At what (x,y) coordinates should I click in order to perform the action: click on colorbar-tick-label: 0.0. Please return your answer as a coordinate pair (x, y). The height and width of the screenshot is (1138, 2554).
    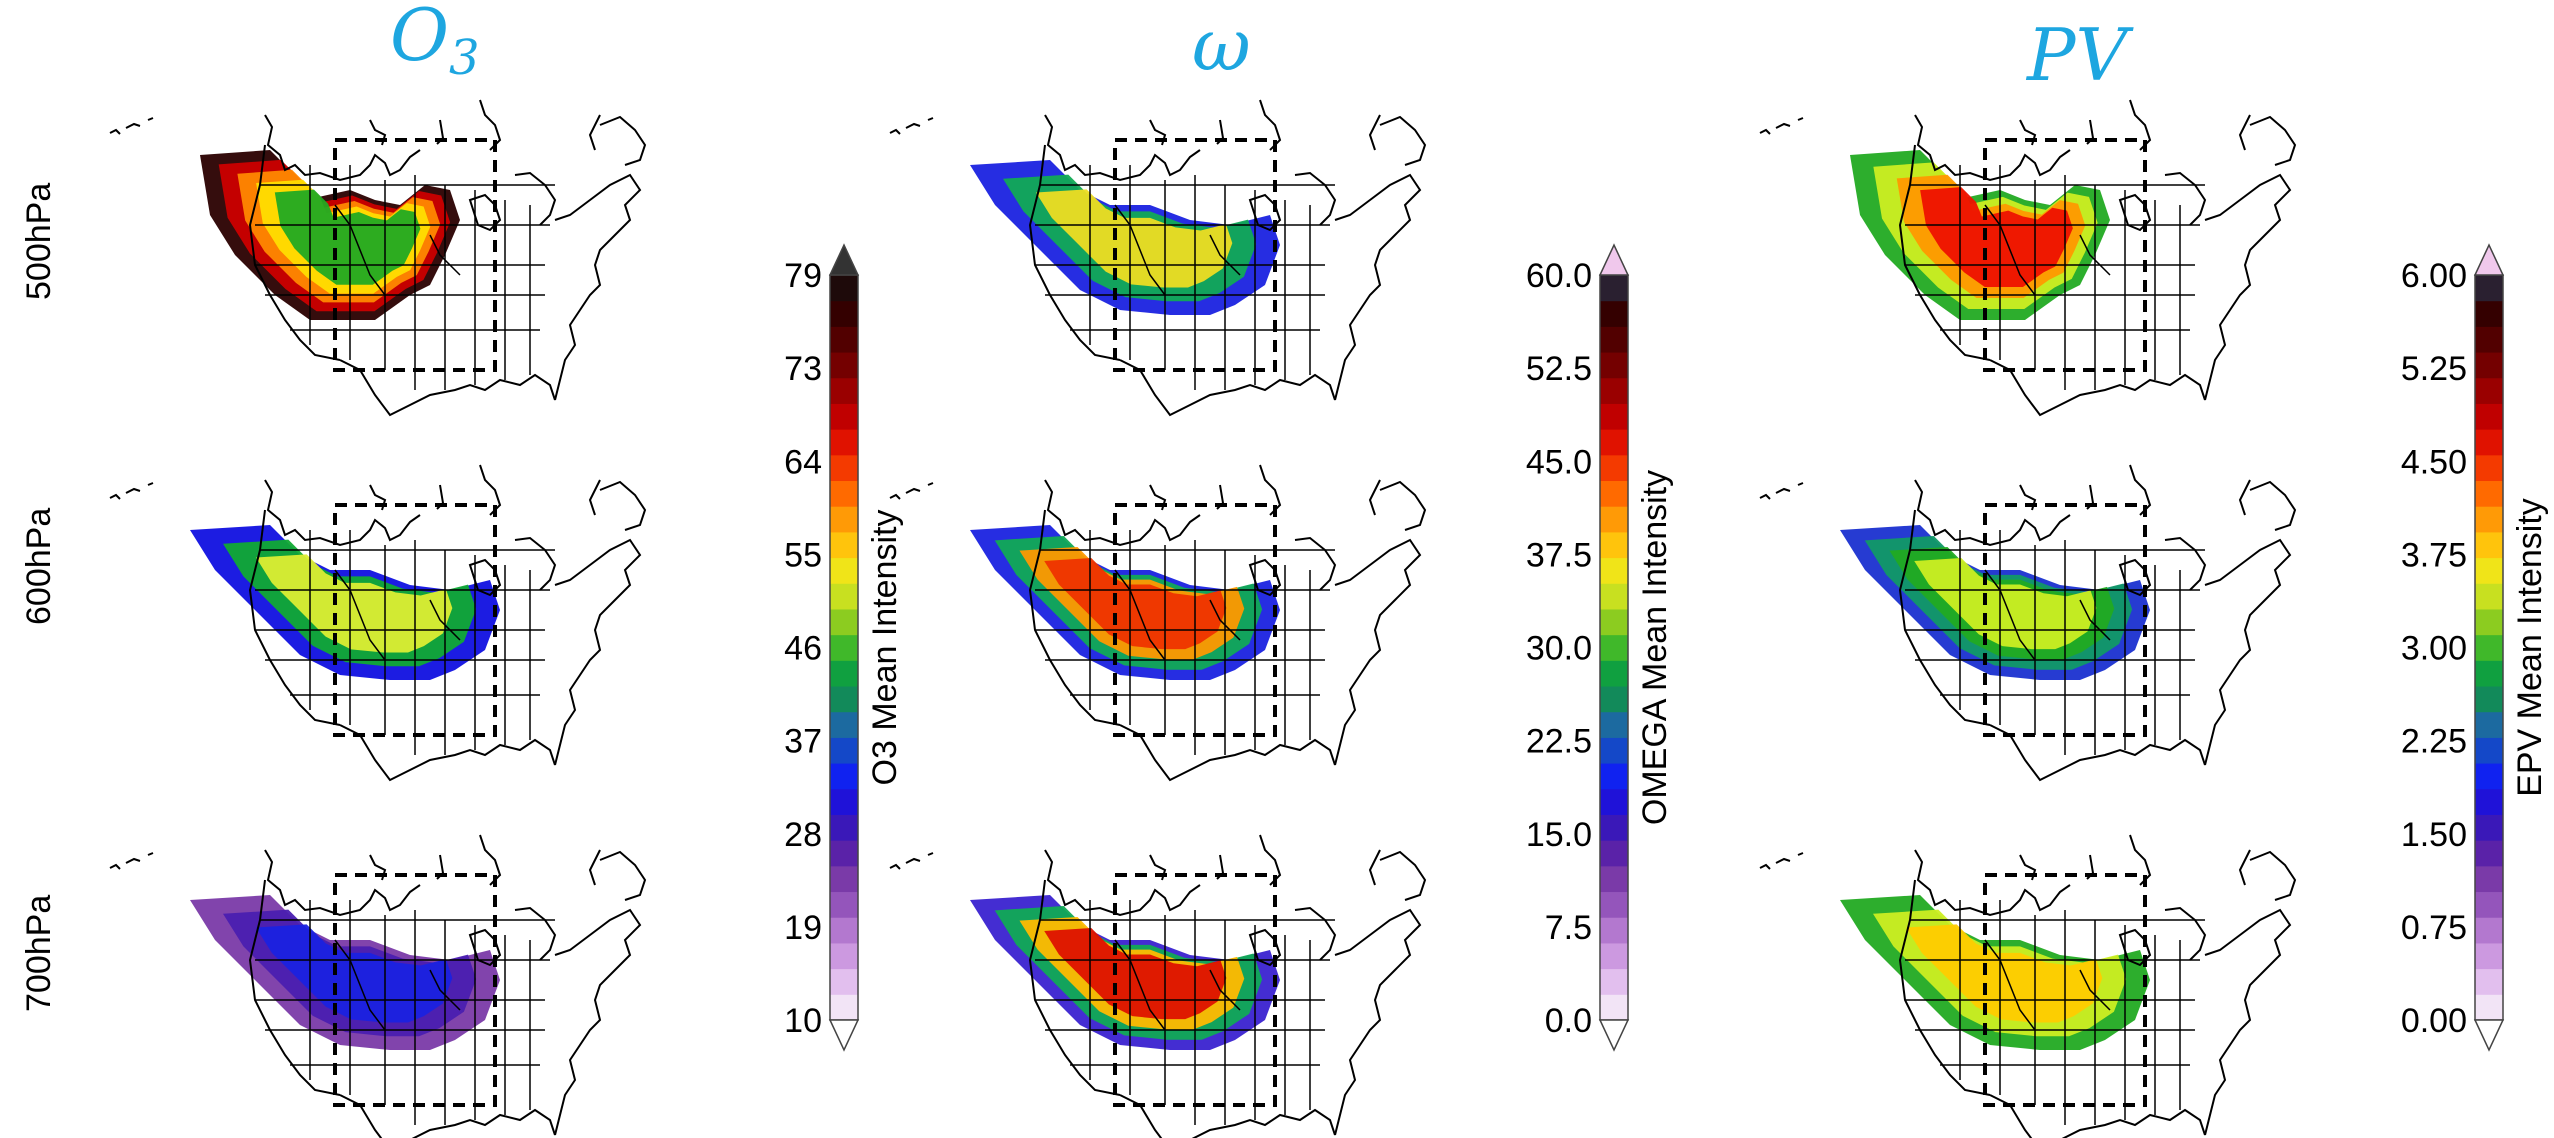
    Looking at the image, I should click on (1568, 1021).